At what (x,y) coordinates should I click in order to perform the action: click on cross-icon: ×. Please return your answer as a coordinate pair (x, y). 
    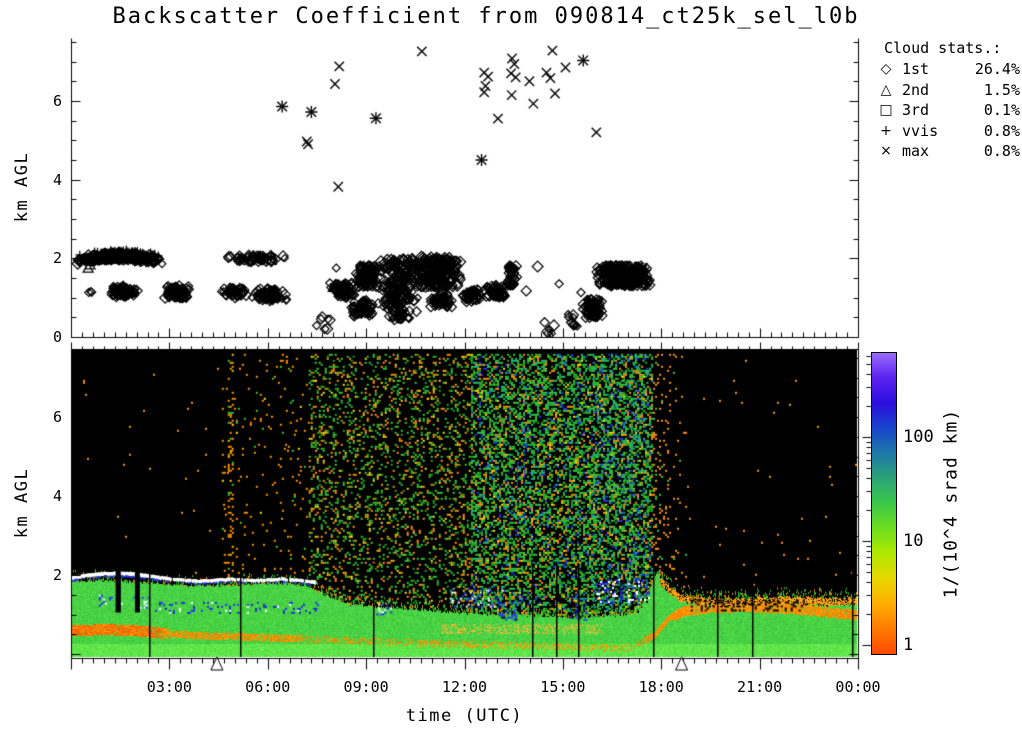
    Looking at the image, I should click on (886, 151).